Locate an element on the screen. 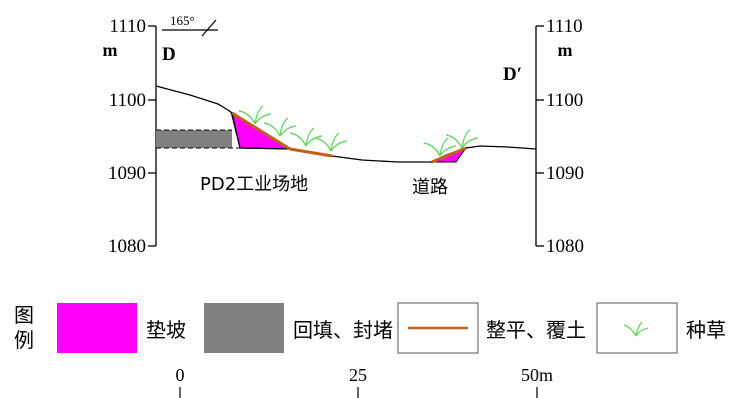 The image size is (729, 398). backfill-swatch is located at coordinates (244, 328).